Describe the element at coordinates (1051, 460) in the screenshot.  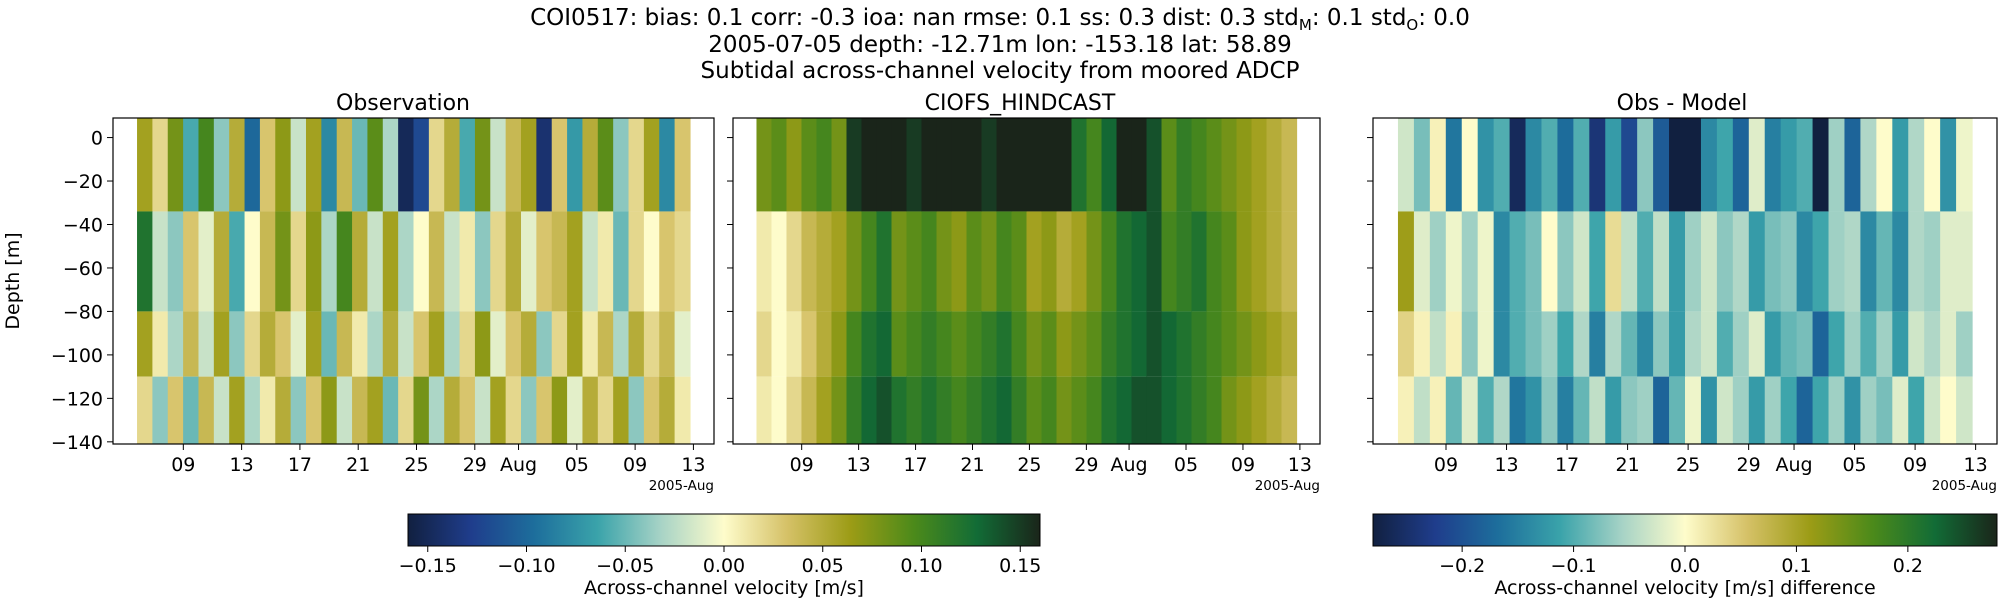
I see `x-axis-ciofs-hindcast: 09 13 17 21 25 29 Aug 05 09 13` at that location.